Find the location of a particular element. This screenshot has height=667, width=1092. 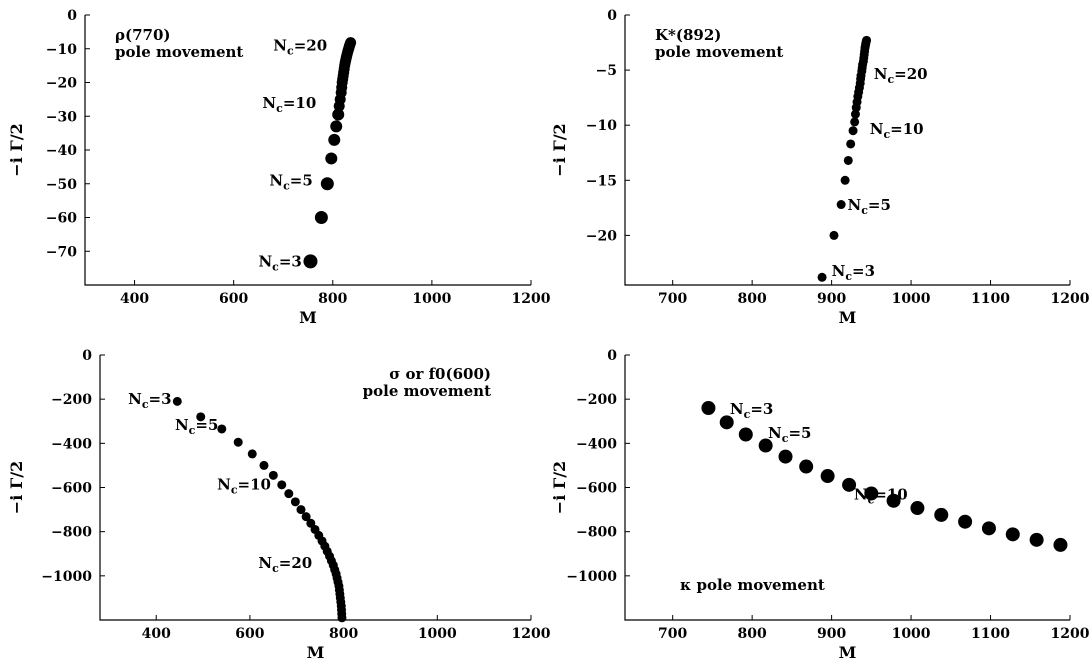

y-tick-label: −10 is located at coordinates (601, 126).